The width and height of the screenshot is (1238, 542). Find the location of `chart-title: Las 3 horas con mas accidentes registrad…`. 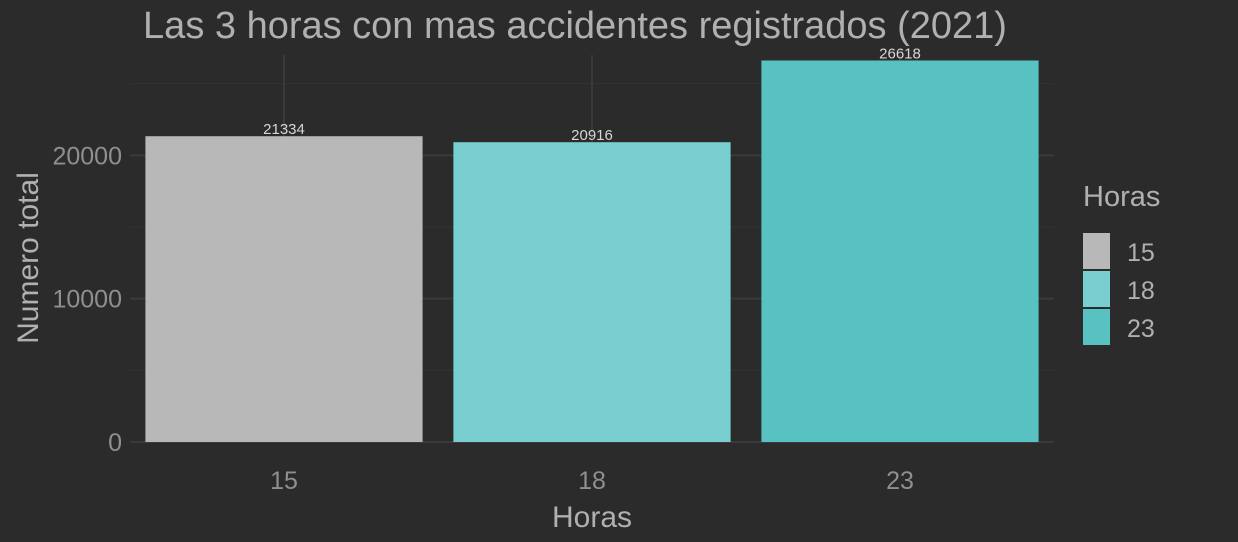

chart-title: Las 3 horas con mas accidentes registrad… is located at coordinates (575, 26).